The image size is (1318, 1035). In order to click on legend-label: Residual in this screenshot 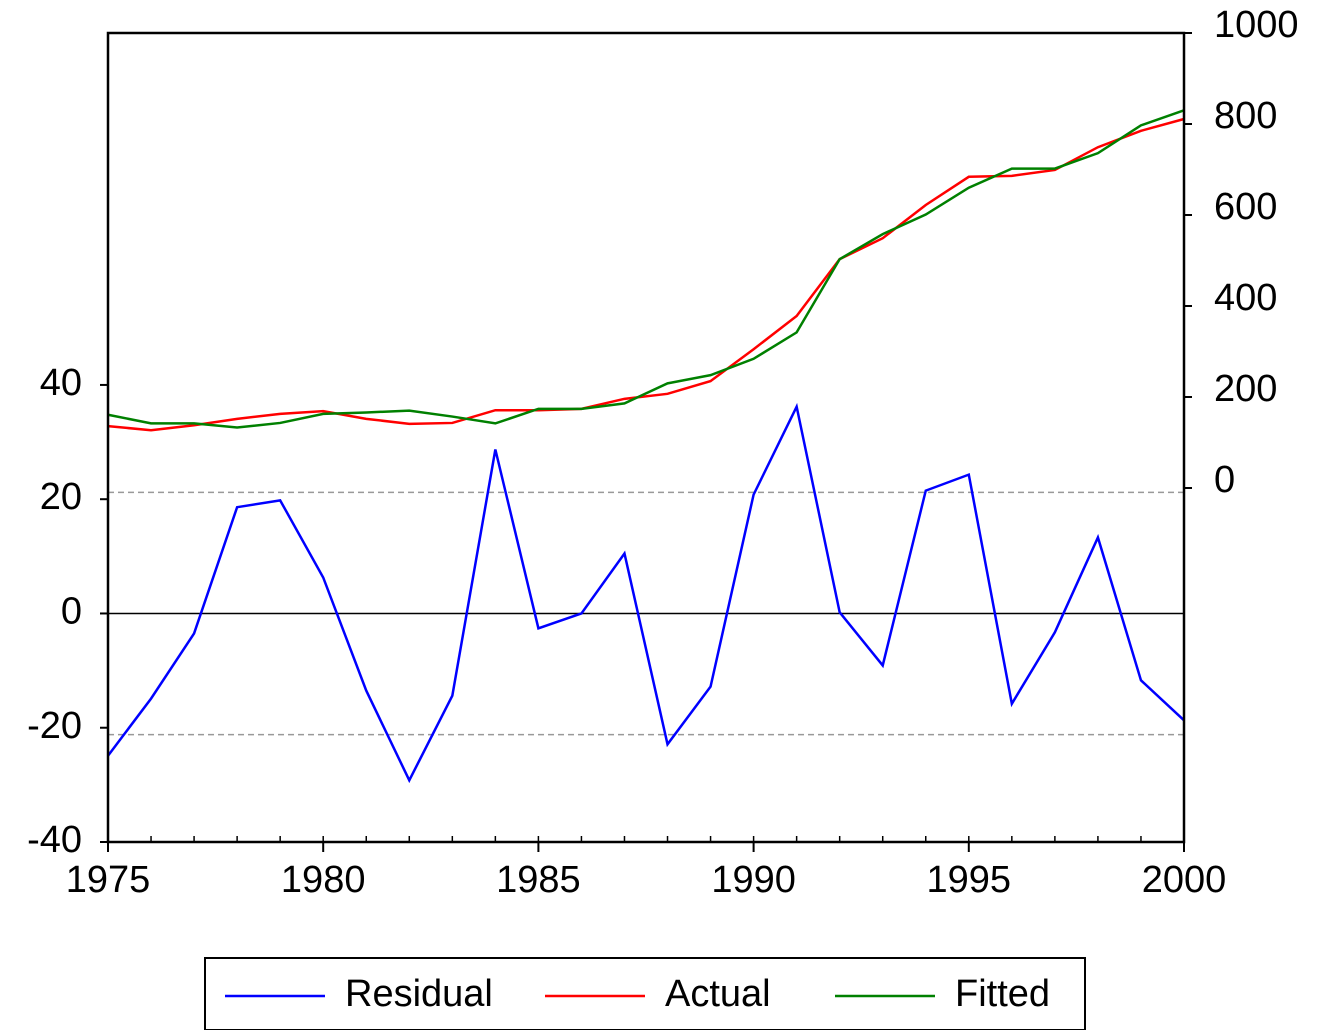, I will do `click(419, 994)`.